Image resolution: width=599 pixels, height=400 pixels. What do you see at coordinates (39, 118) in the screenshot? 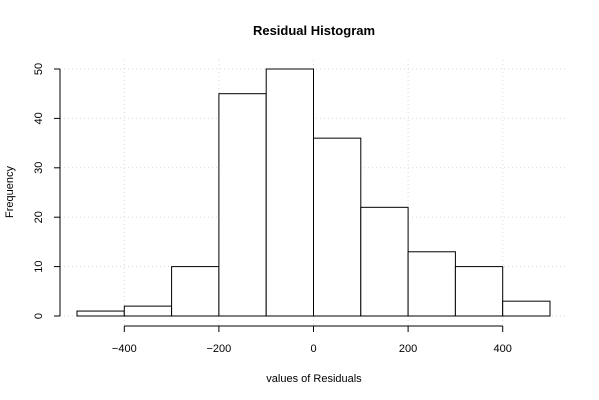
I see `y-tick-label: 40` at bounding box center [39, 118].